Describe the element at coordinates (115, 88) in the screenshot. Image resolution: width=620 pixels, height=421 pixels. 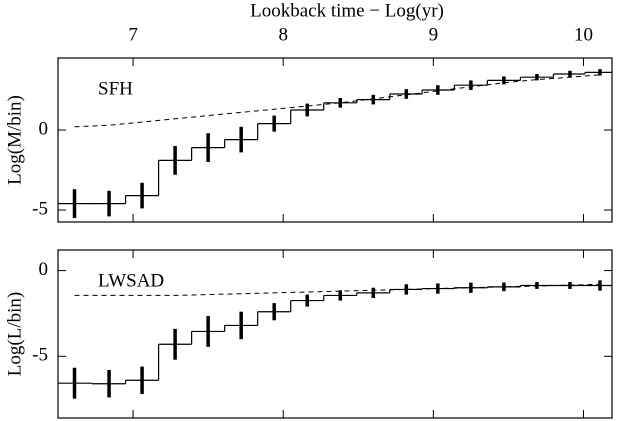
I see `panel-label: SFH` at that location.